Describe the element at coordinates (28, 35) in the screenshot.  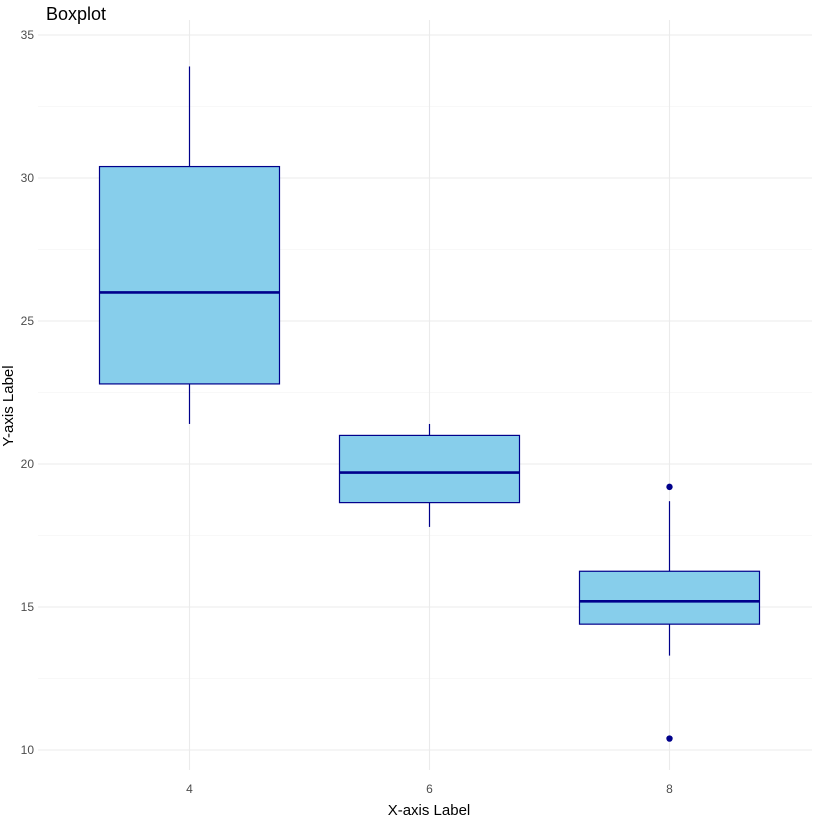
I see `y-tick-label: 35` at that location.